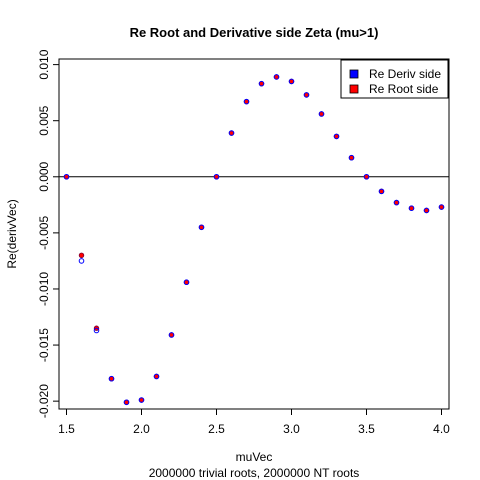 The image size is (480, 480). Describe the element at coordinates (216, 429) in the screenshot. I see `x-tick-label: 2.5` at that location.